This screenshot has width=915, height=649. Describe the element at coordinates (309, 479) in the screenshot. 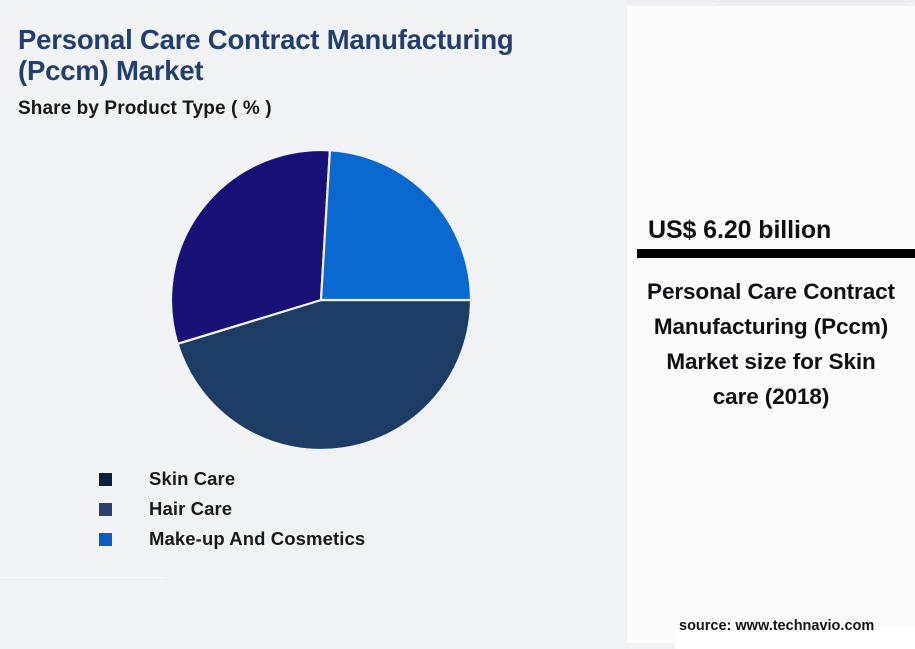

I see `legend-item-skin-care: Skin Care` at that location.